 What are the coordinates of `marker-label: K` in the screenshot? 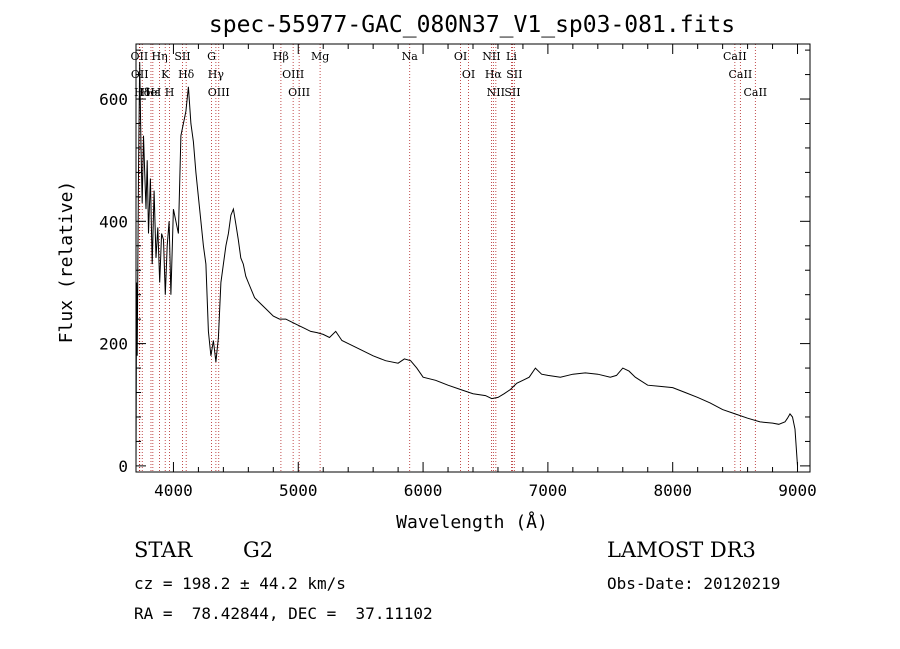 It's located at (165, 74).